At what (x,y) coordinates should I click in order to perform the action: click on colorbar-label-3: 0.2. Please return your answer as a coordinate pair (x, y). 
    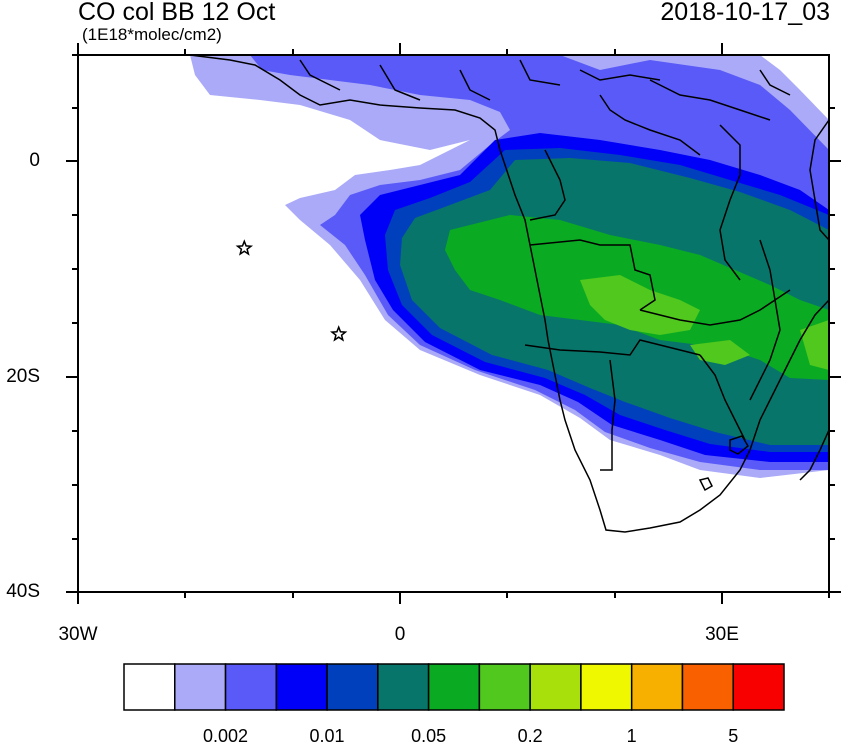
    Looking at the image, I should click on (530, 736).